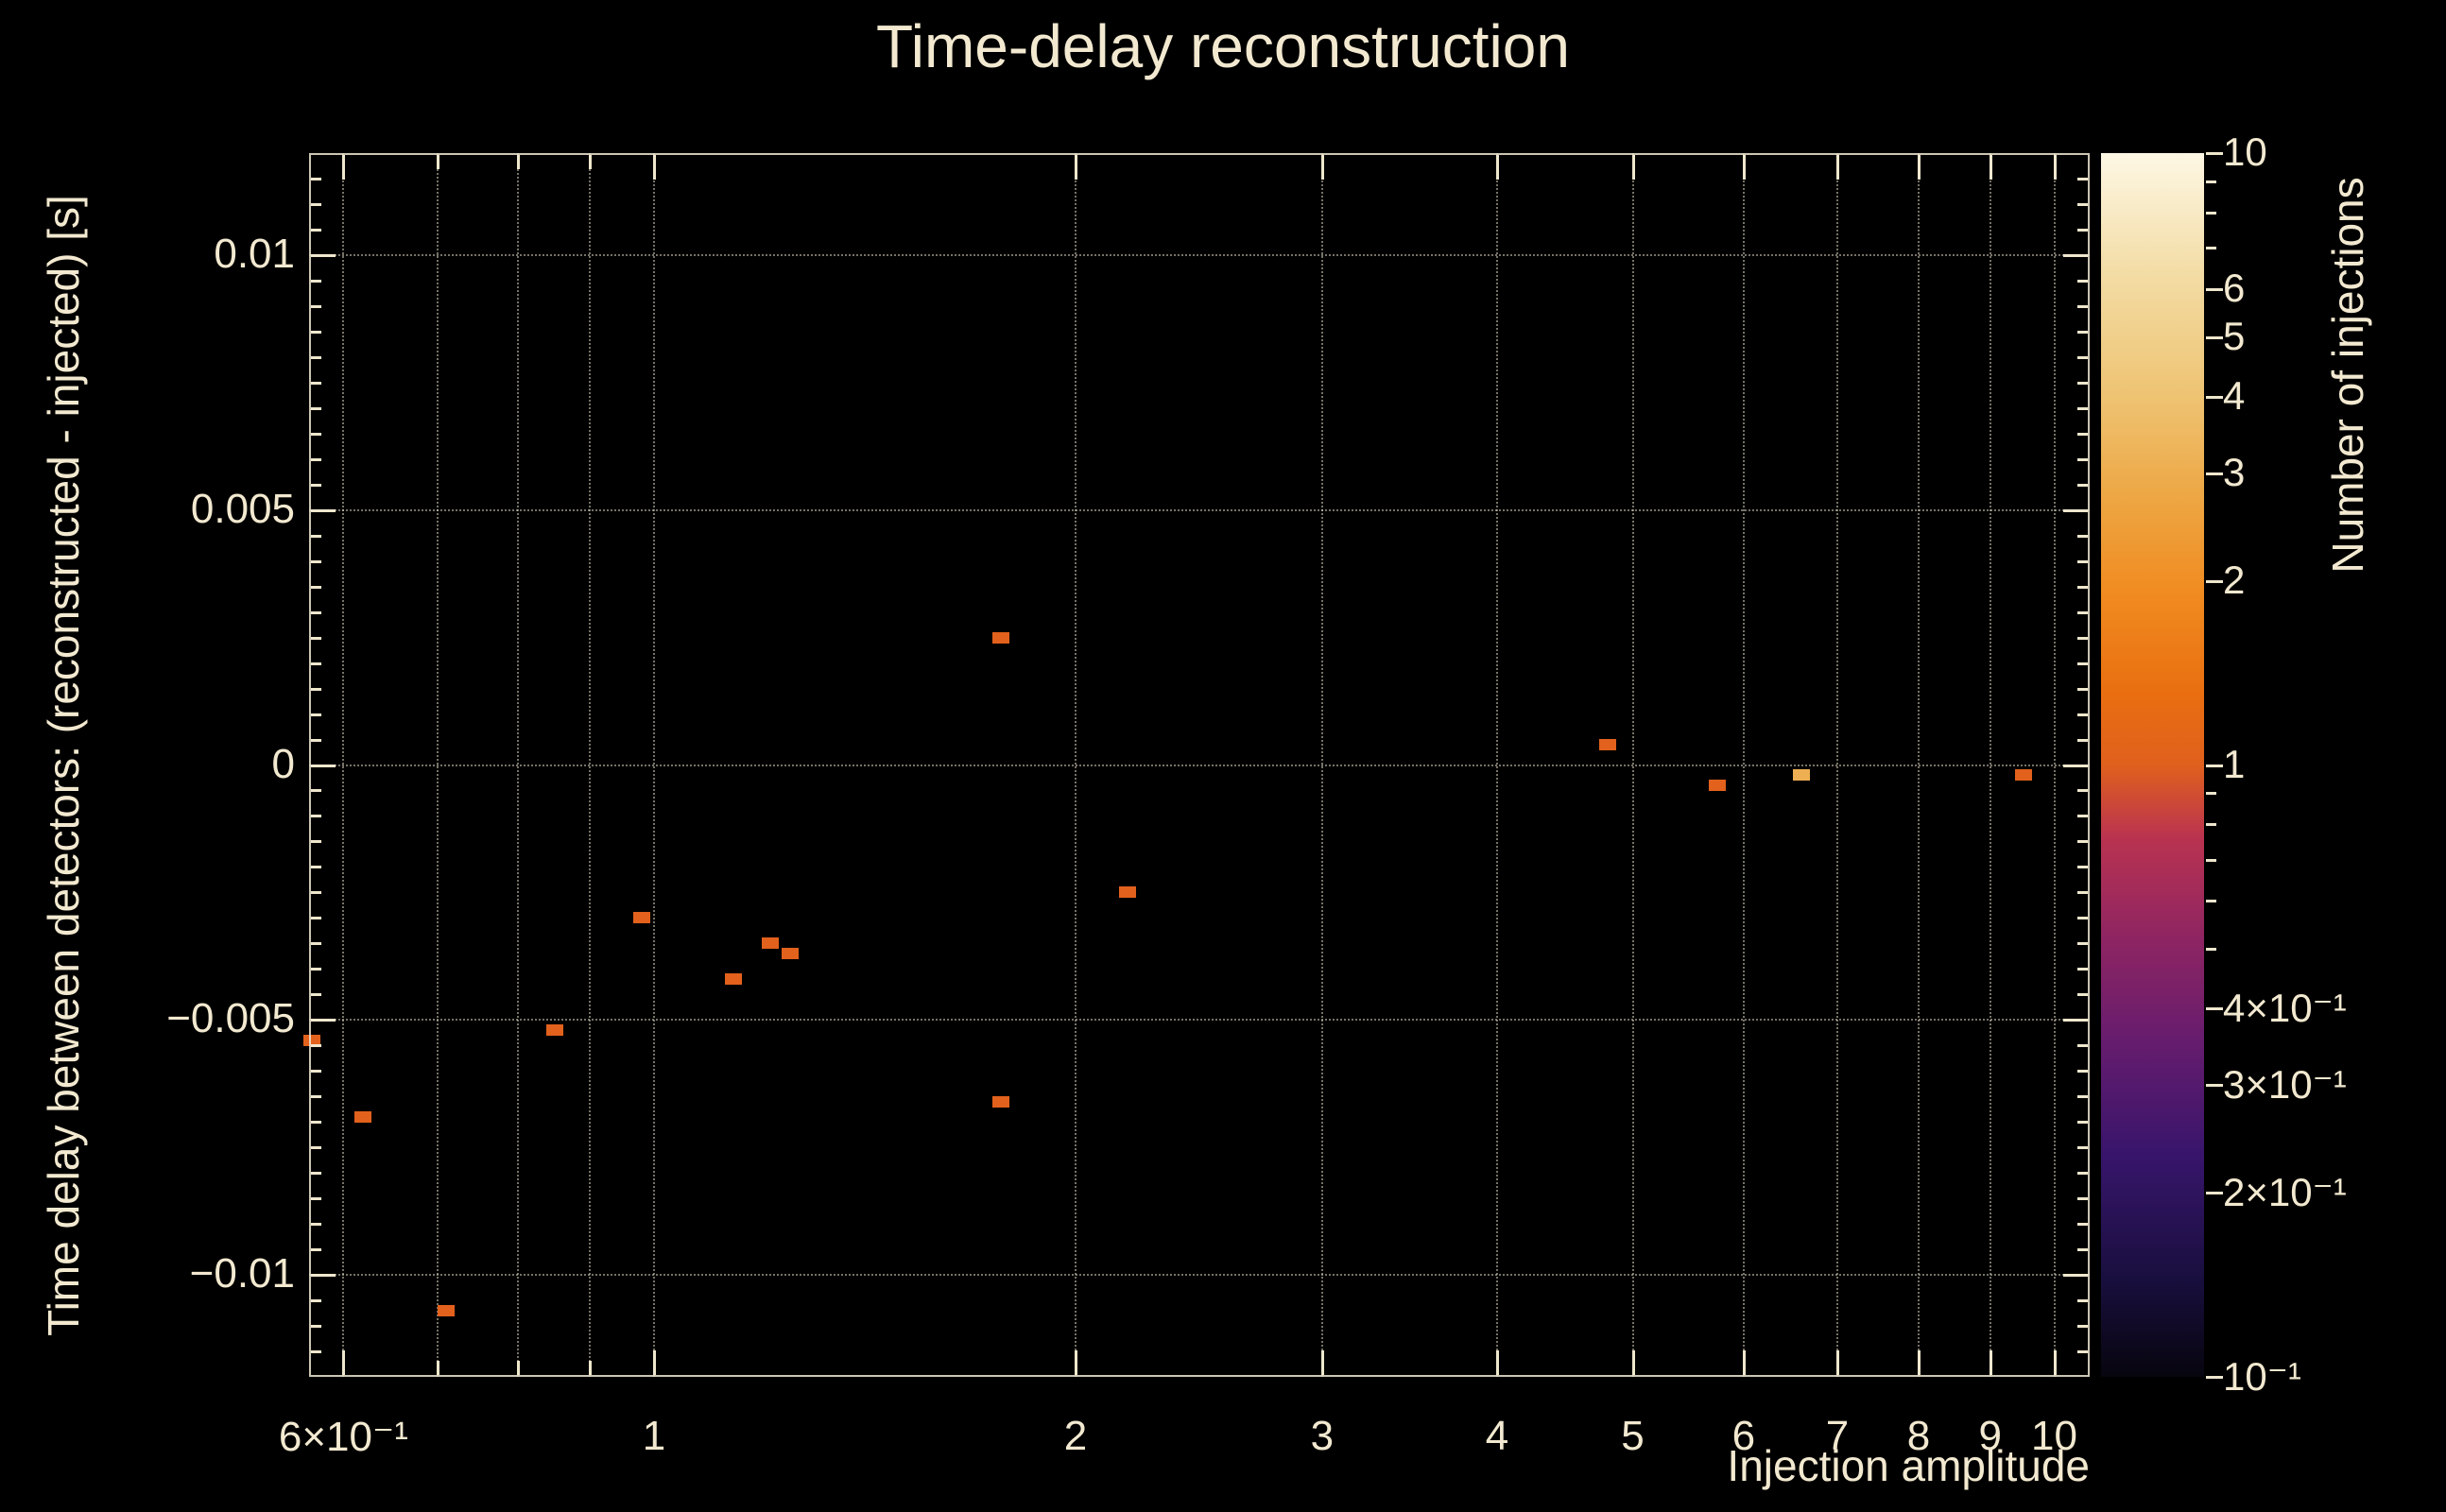 The width and height of the screenshot is (2446, 1512). What do you see at coordinates (2234, 471) in the screenshot?
I see `colorbar-tick-label: 3` at bounding box center [2234, 471].